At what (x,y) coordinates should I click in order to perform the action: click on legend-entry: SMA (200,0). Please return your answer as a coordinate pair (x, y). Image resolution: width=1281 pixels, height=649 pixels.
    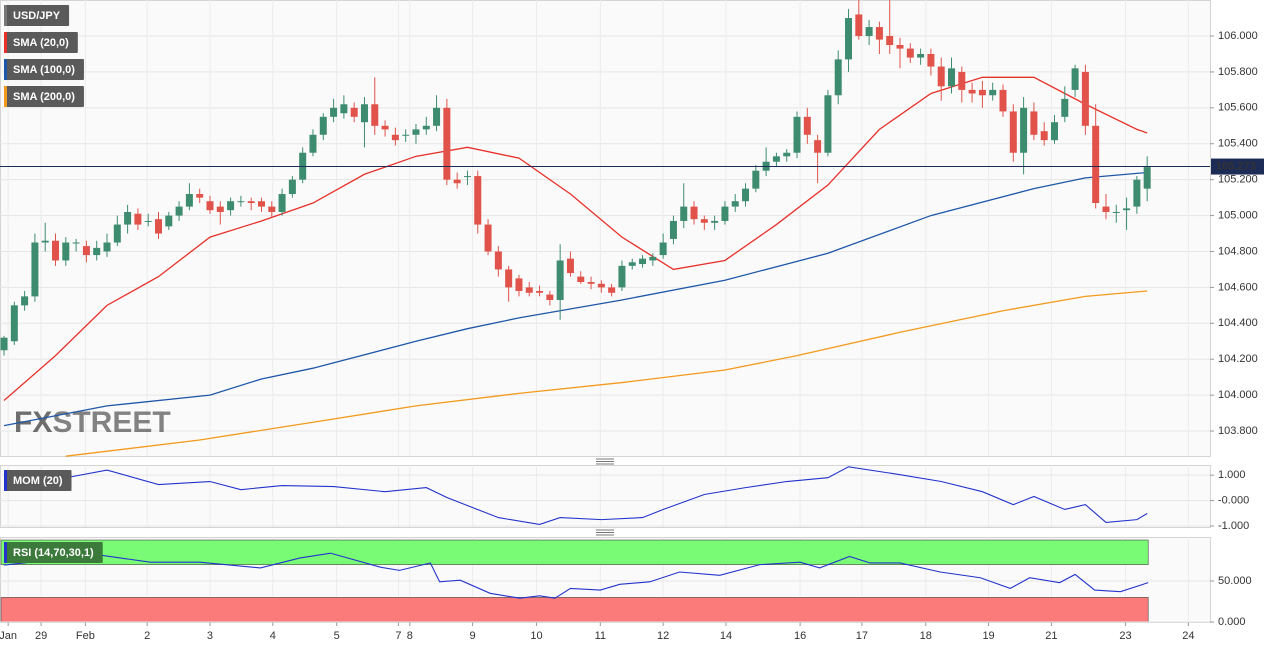
    Looking at the image, I should click on (44, 96).